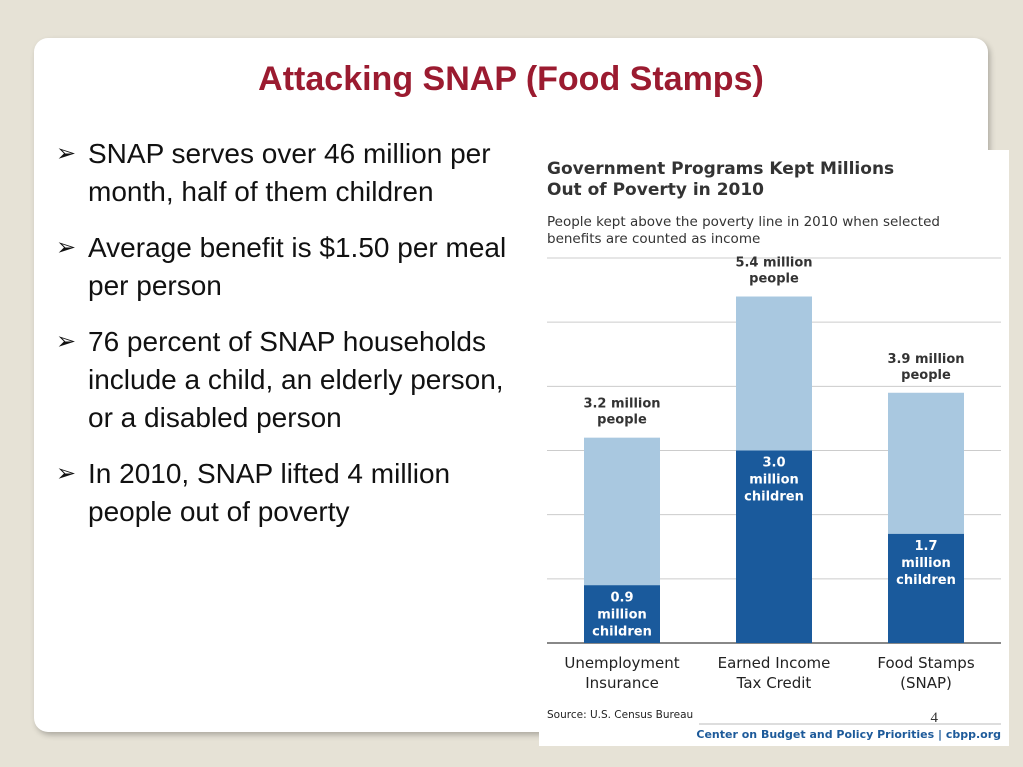  What do you see at coordinates (774, 663) in the screenshot?
I see `category-label-line: Earned Income` at bounding box center [774, 663].